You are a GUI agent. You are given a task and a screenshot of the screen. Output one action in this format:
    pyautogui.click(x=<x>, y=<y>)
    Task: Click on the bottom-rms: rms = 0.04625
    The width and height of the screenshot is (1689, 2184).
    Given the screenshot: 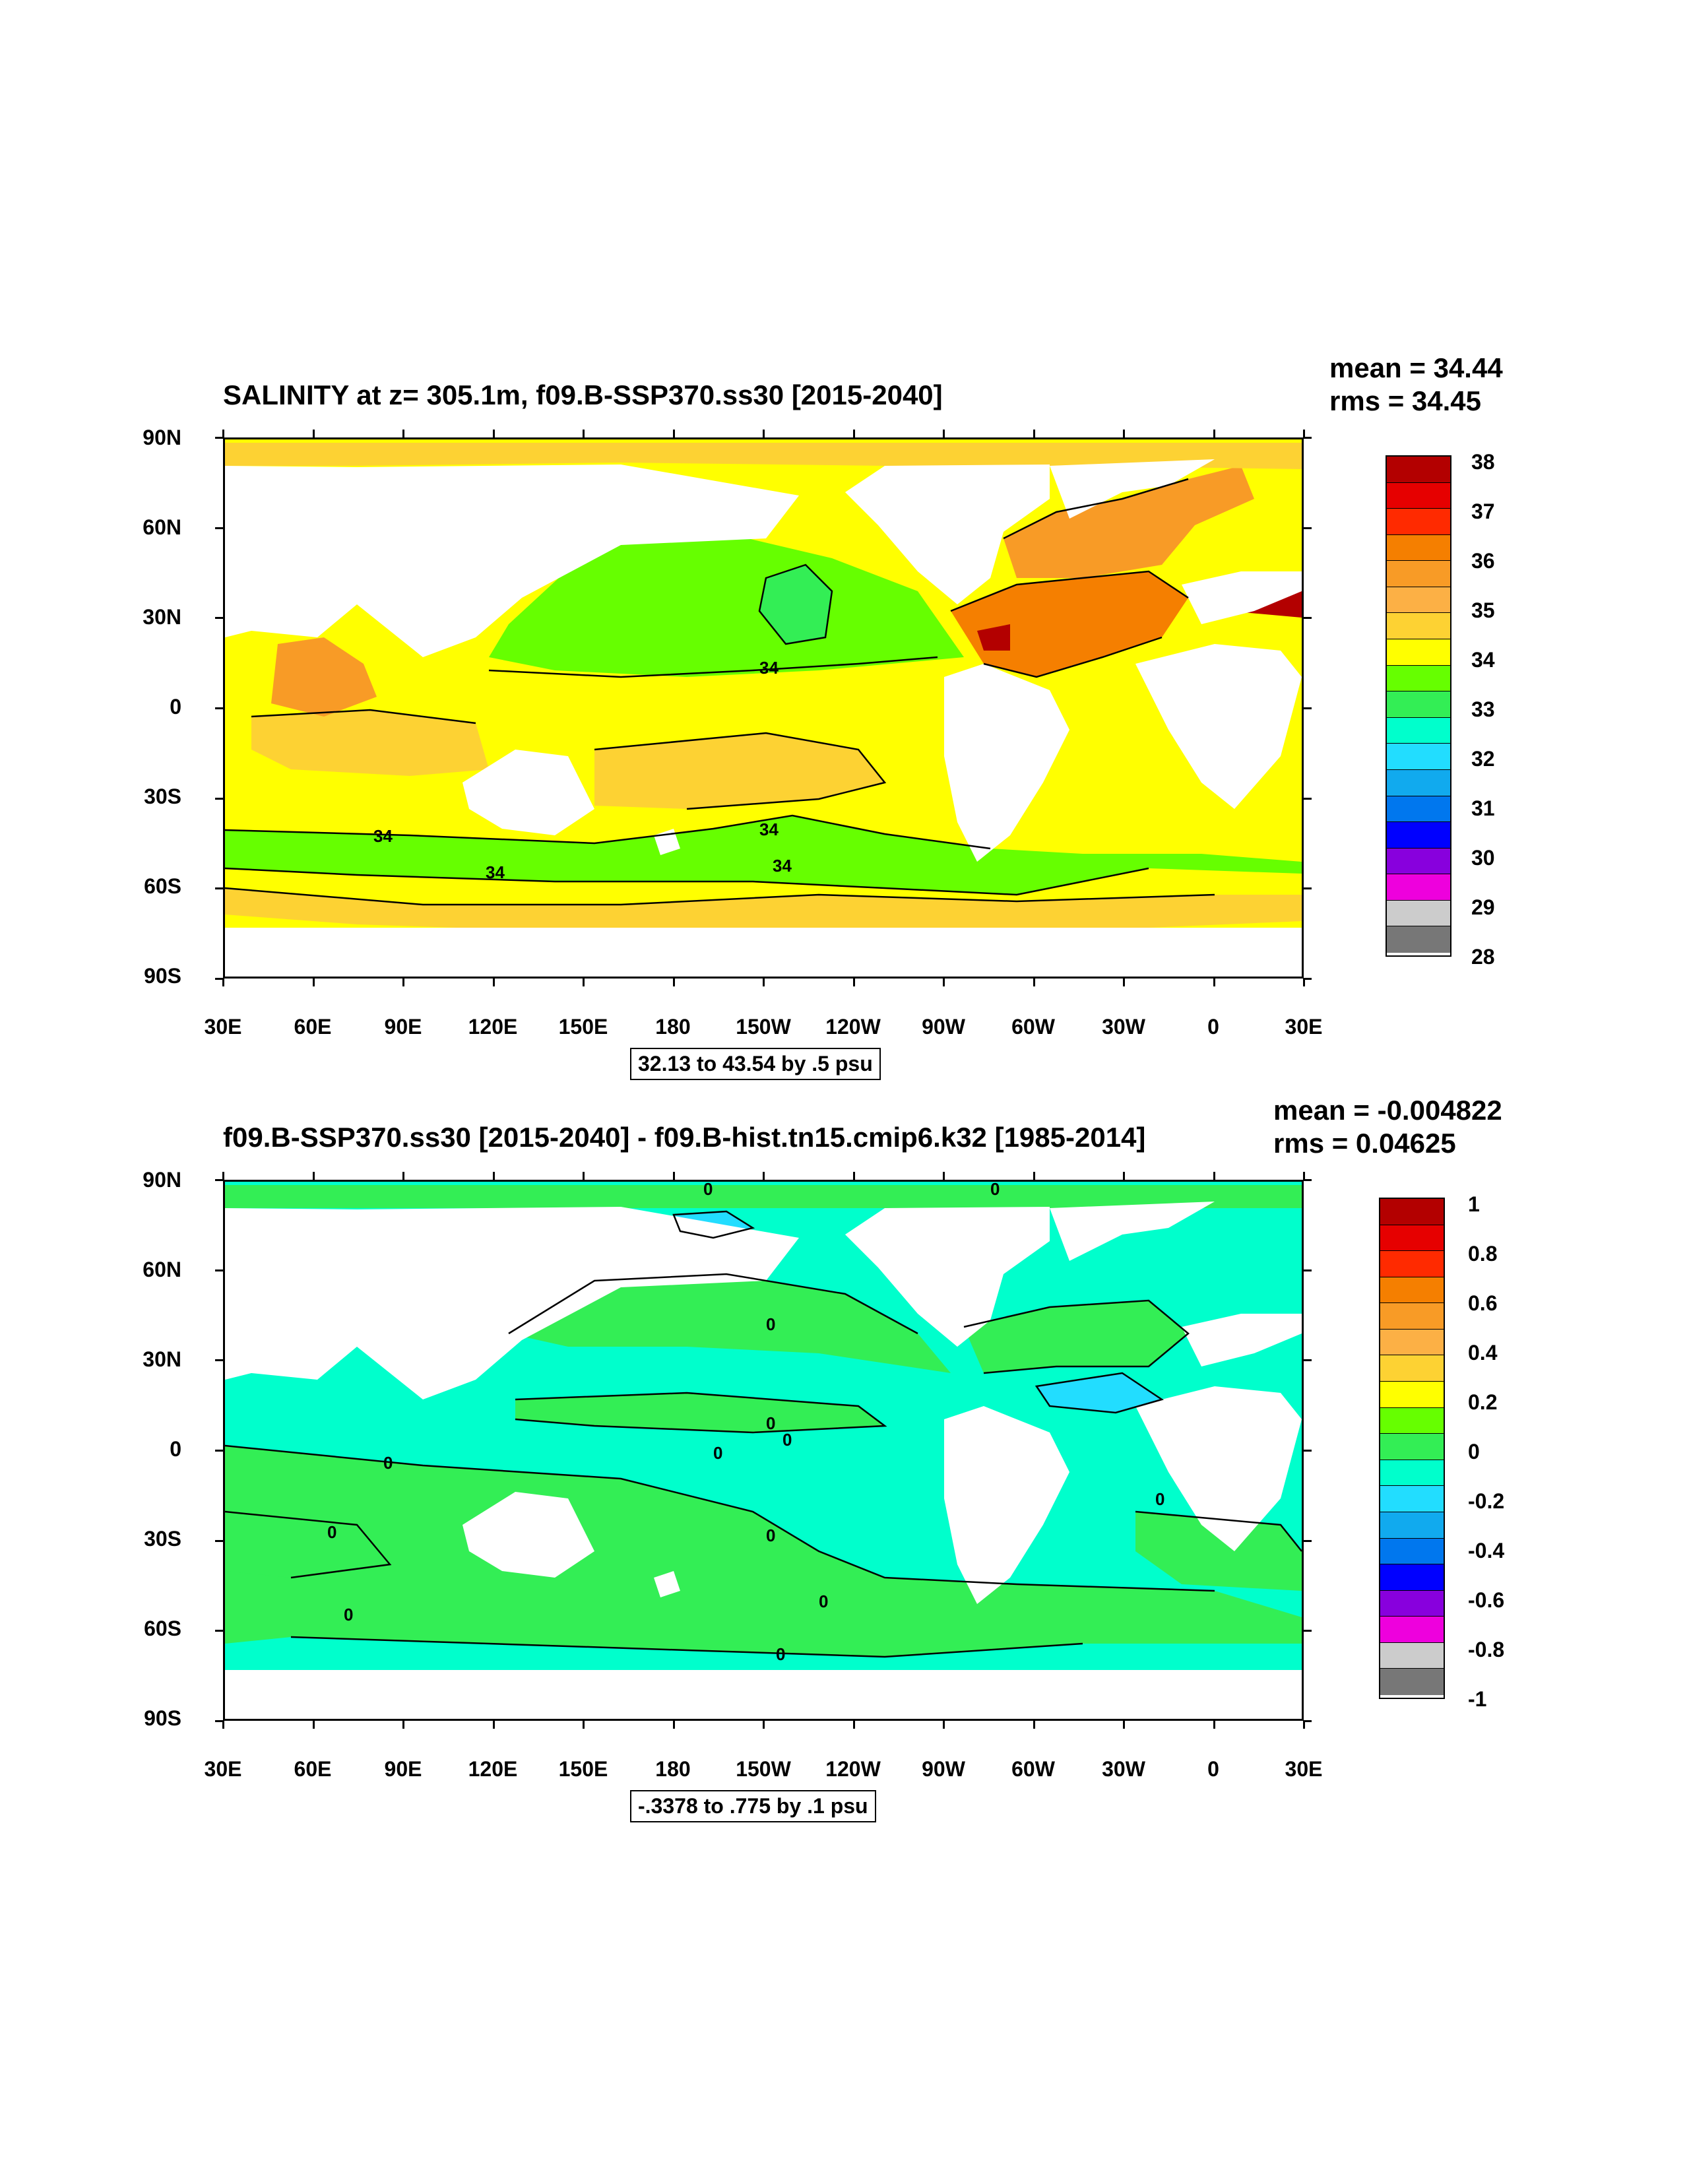 What is the action you would take?
    pyautogui.click(x=1364, y=1143)
    